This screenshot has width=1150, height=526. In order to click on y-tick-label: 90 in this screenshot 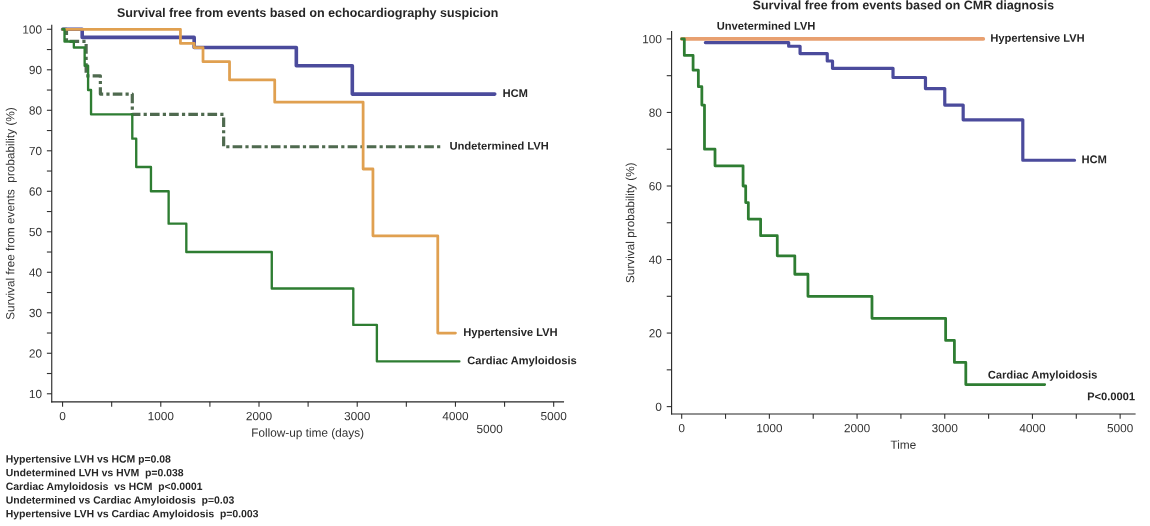, I will do `click(35, 70)`.